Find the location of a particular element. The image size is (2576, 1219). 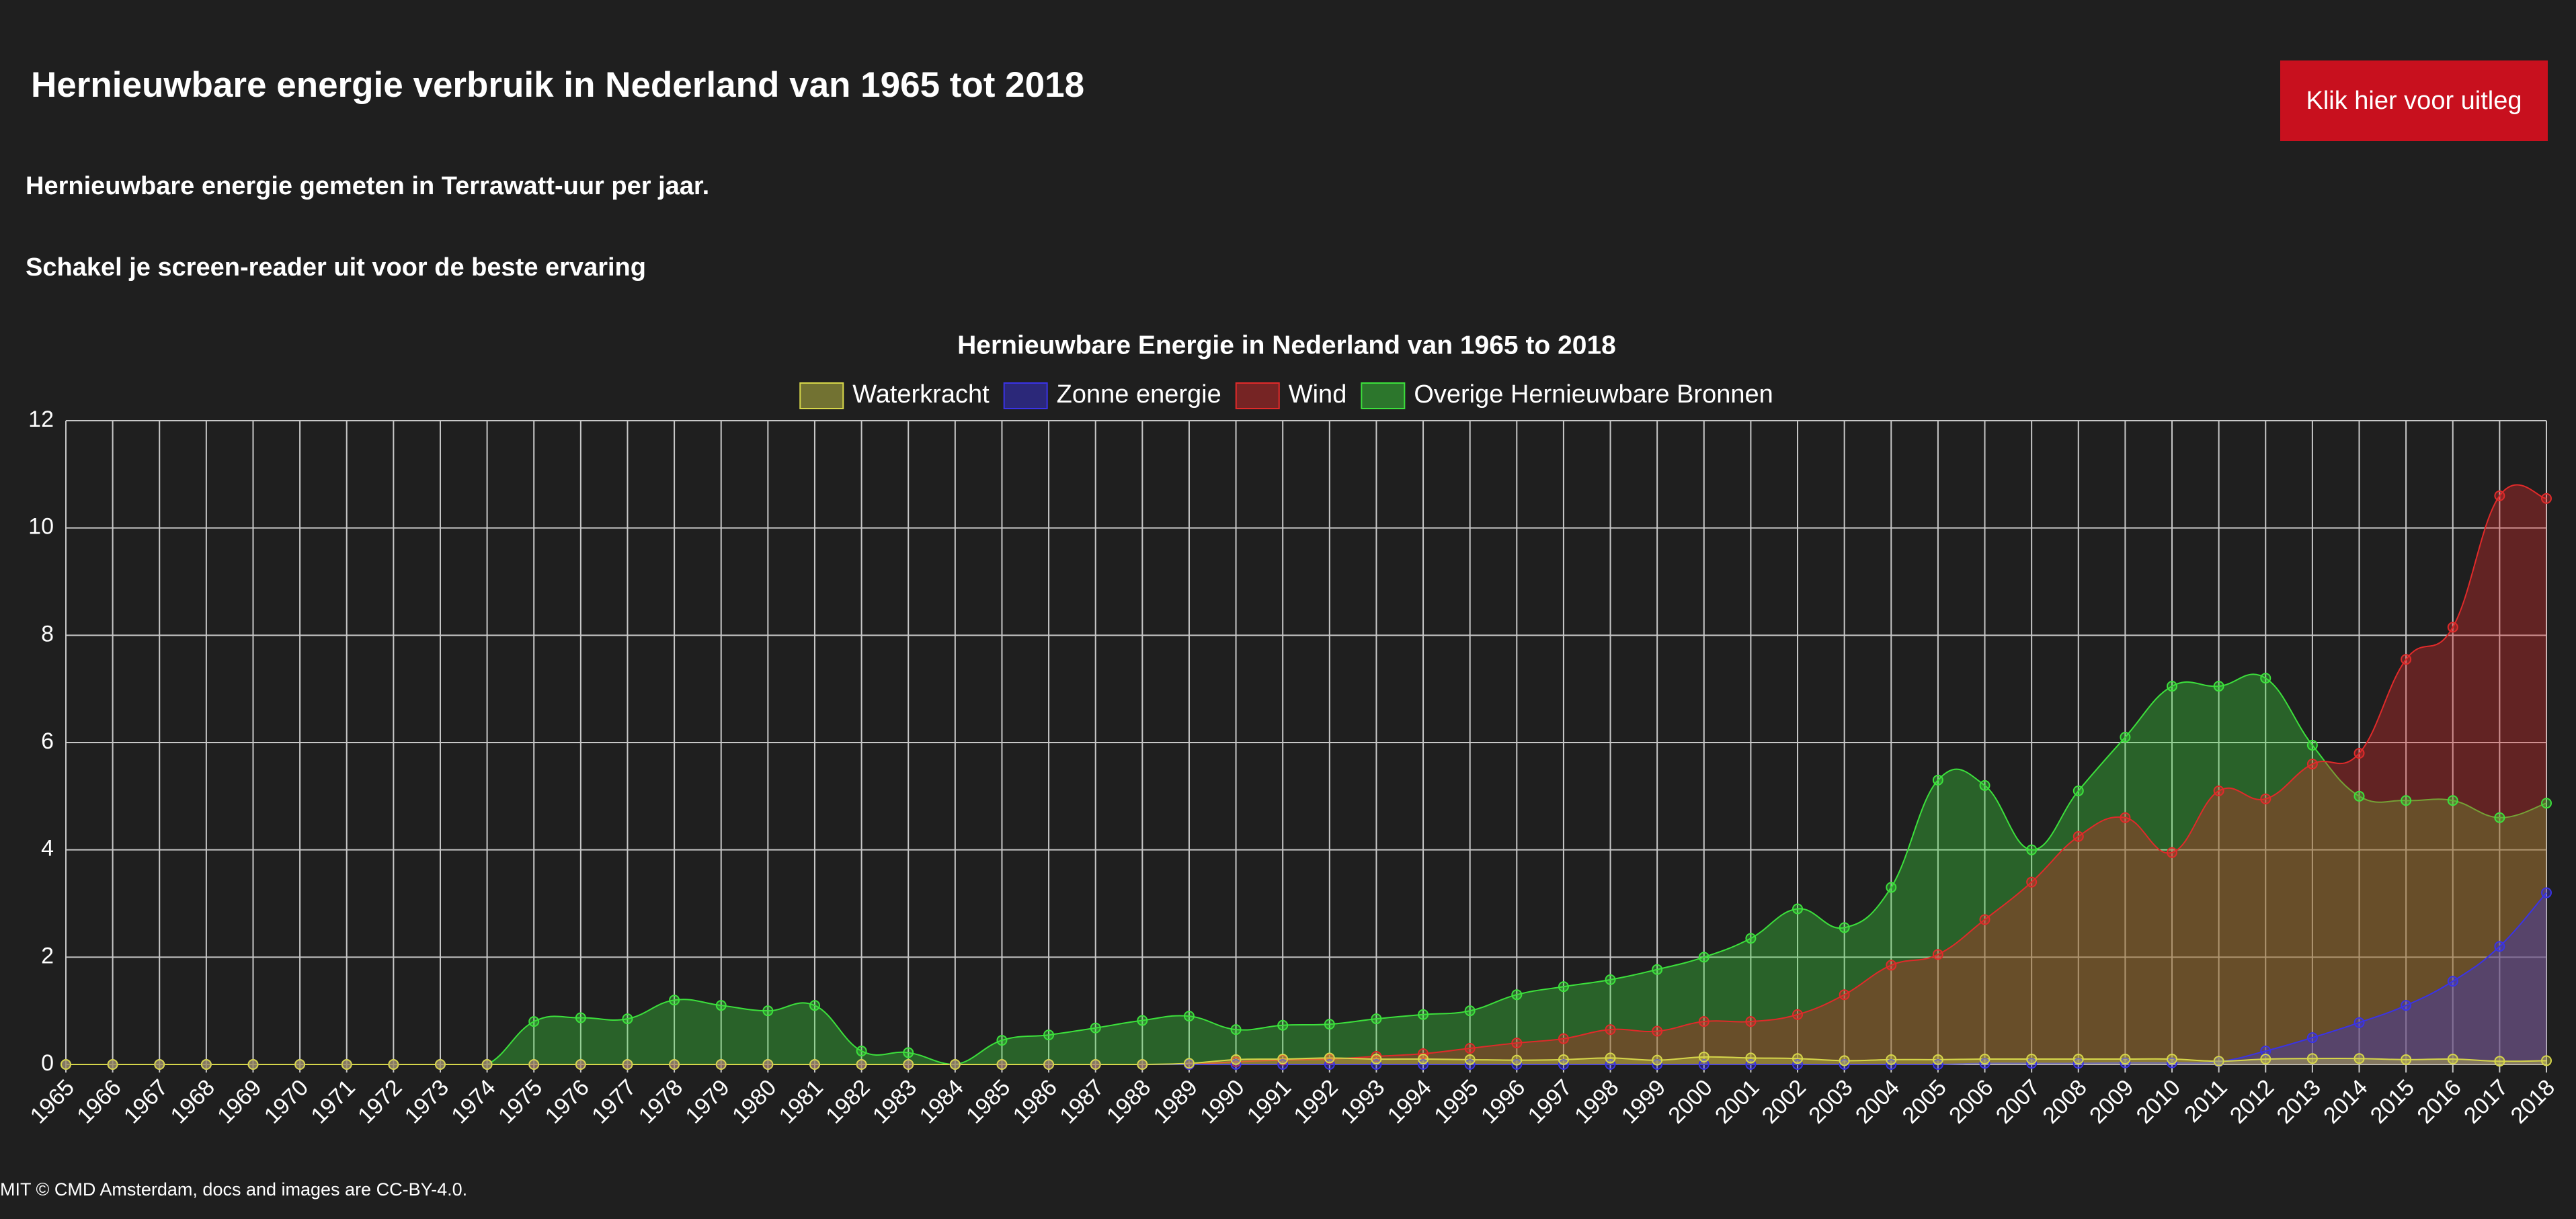

x-tick-label: 2015 is located at coordinates (2392, 1101).